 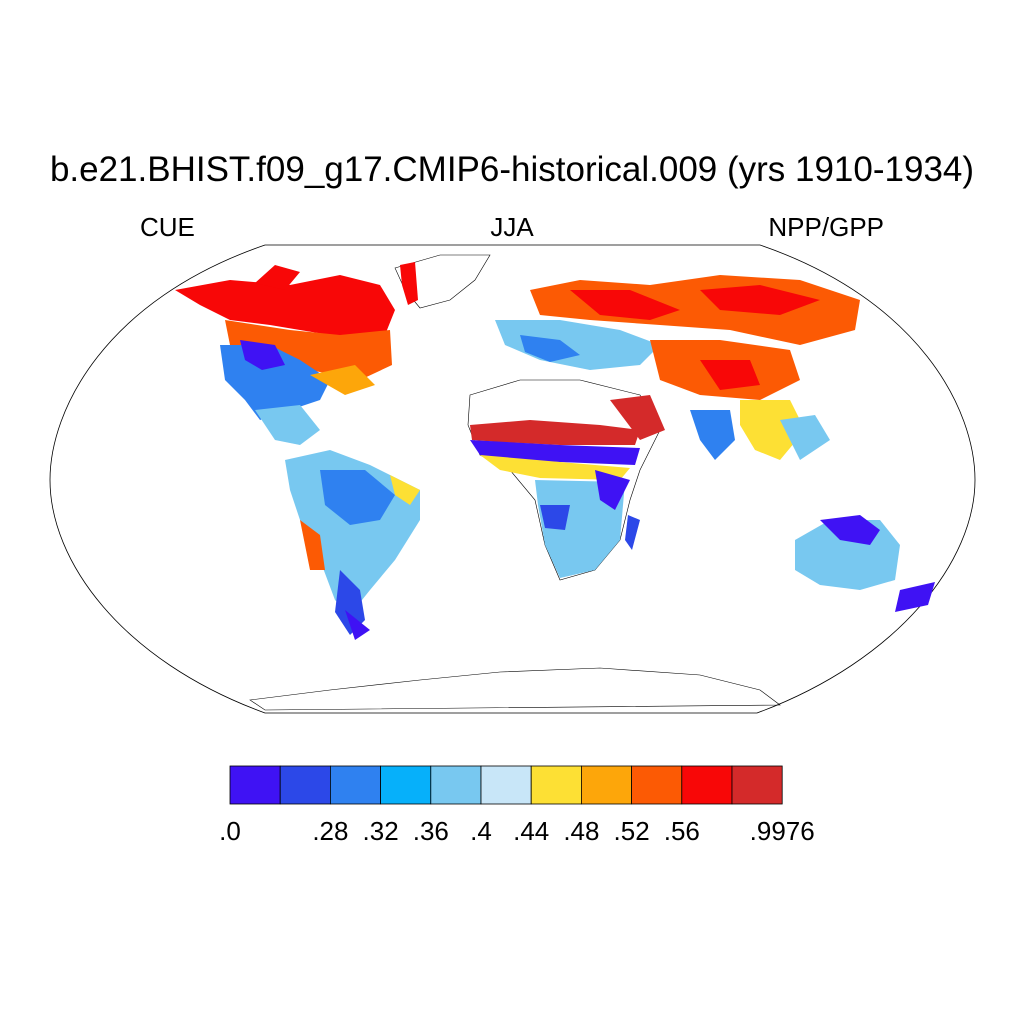 I want to click on units-label: NPP/GPP, so click(x=826, y=227).